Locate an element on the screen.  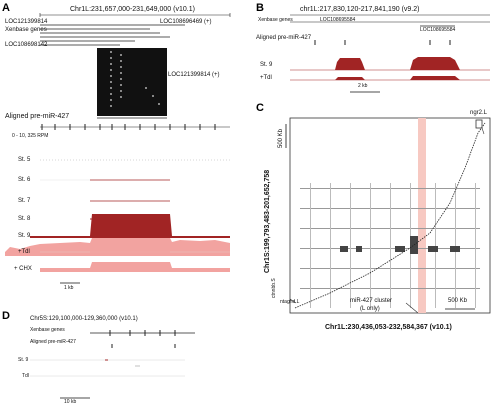
panel-b-track-xenbase: Xenbase genes is located at coordinates (275, 20).